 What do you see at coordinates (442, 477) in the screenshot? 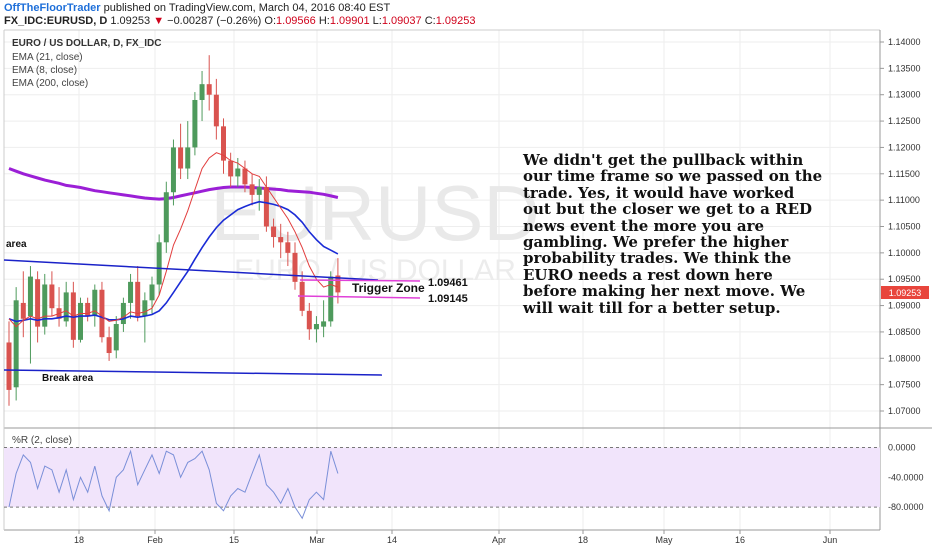
I see `wr-band` at bounding box center [442, 477].